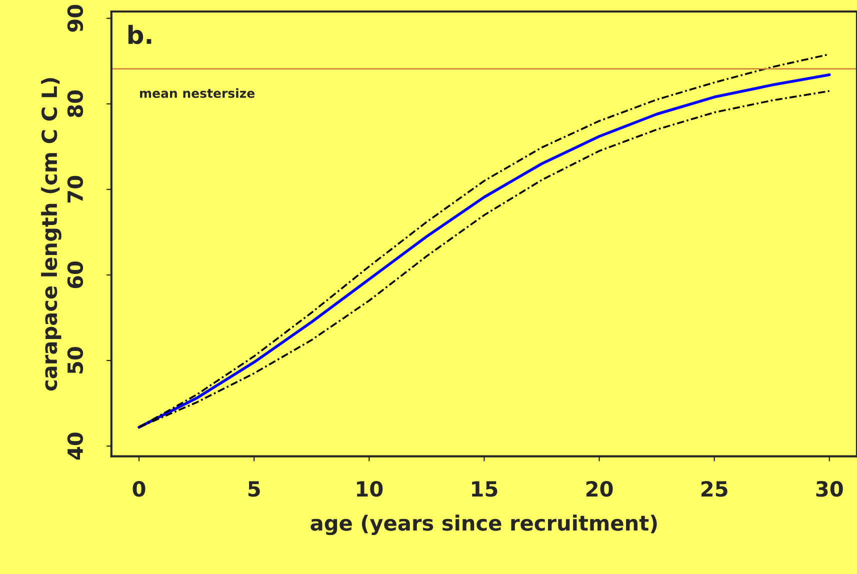 The height and width of the screenshot is (574, 857). Describe the element at coordinates (197, 93) in the screenshot. I see `ref-line-label: mean nestersize` at that location.